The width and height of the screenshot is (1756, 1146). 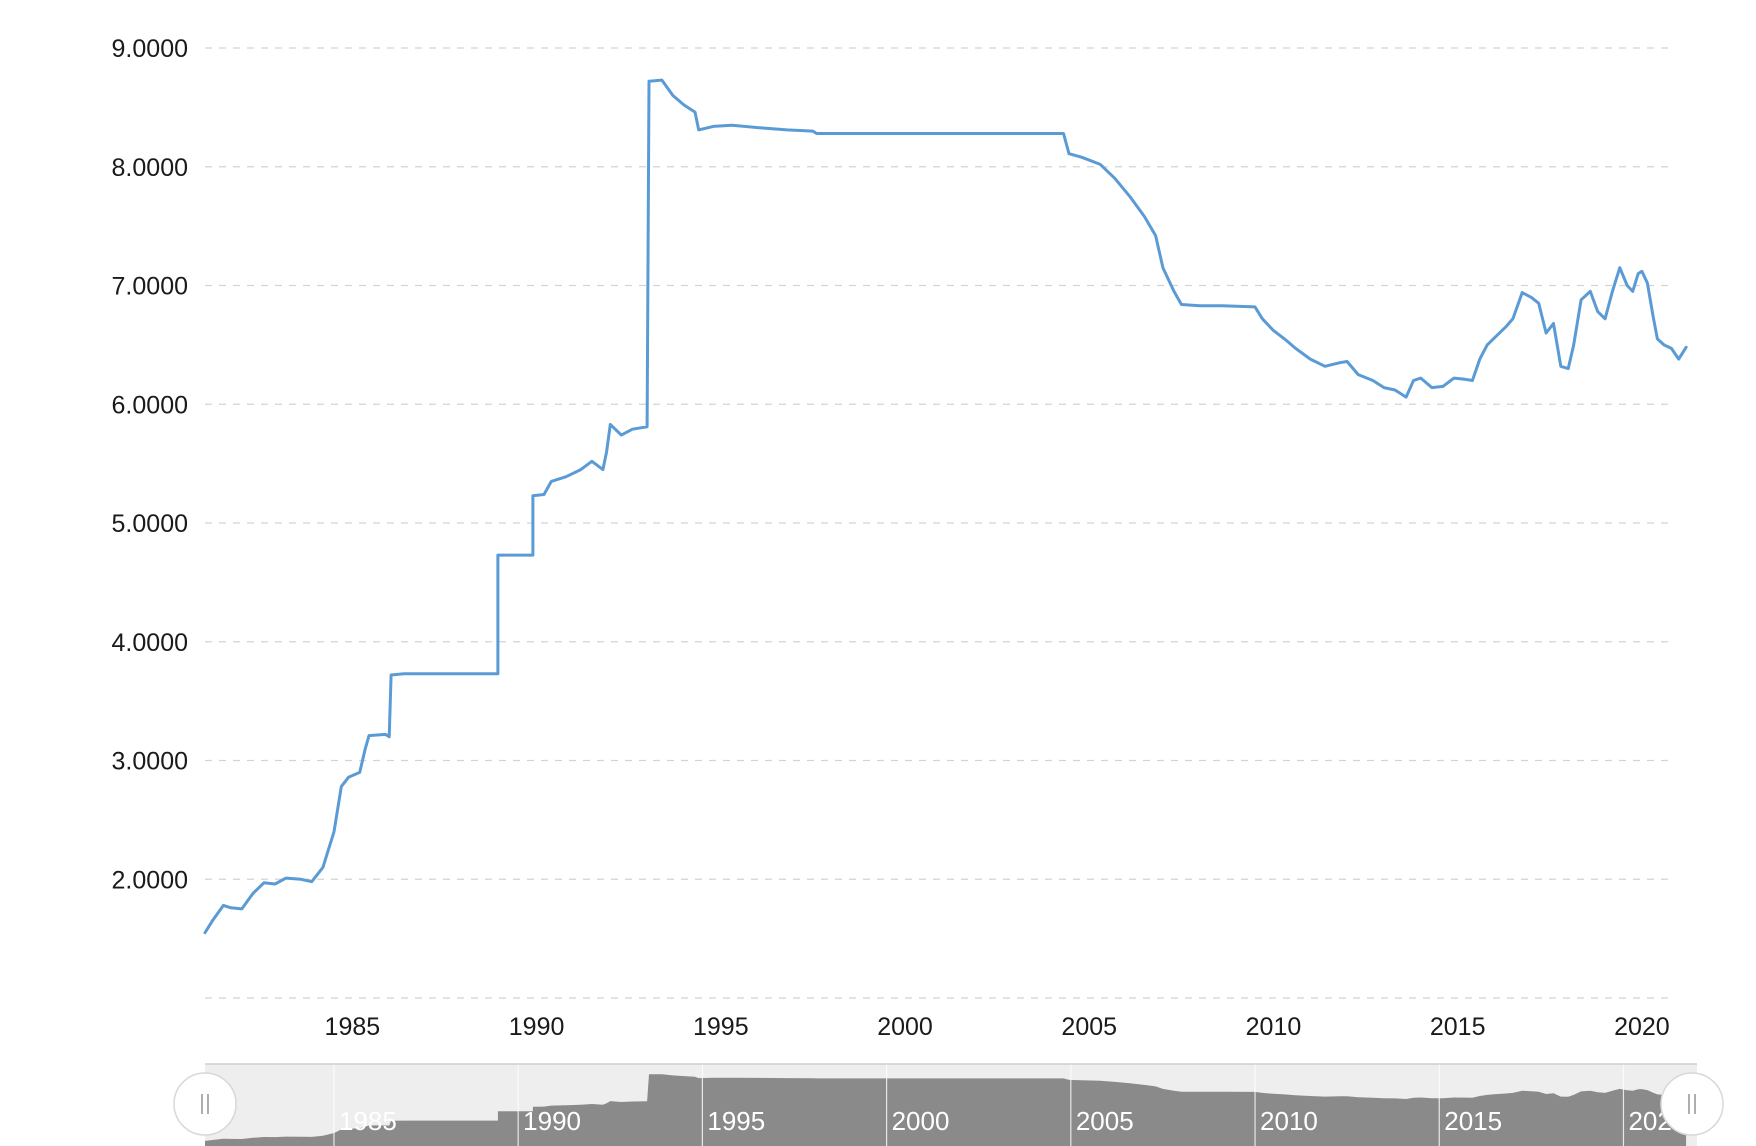 I want to click on navigator-tick-label: 1990, so click(x=552, y=1121).